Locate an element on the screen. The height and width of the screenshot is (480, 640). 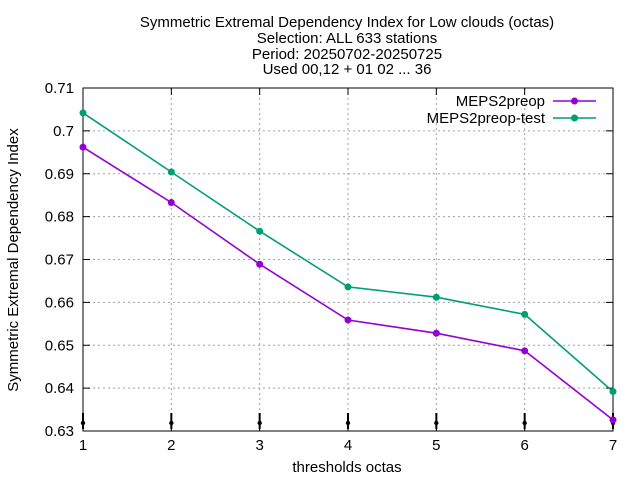
chart-title-line-3: Period: 20250702-20250725 is located at coordinates (347, 54).